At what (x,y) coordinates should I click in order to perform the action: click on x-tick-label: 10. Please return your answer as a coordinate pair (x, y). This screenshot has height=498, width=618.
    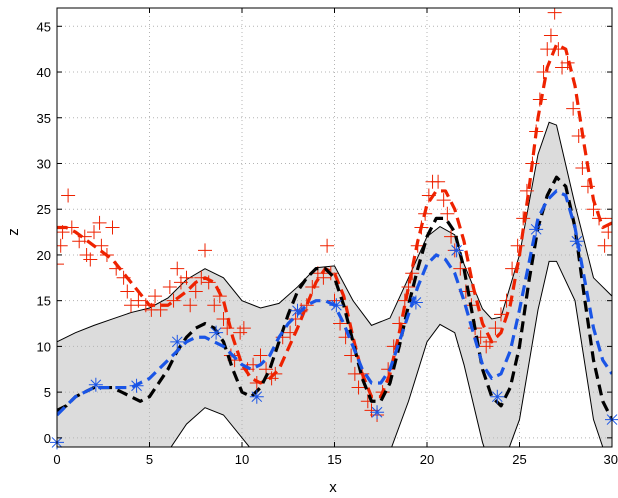
    Looking at the image, I should click on (242, 459).